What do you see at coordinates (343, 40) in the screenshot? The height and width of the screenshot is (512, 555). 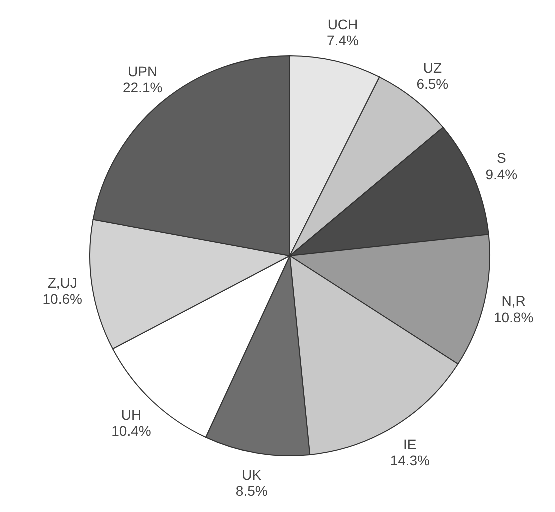 I see `data-label: 7.4%` at bounding box center [343, 40].